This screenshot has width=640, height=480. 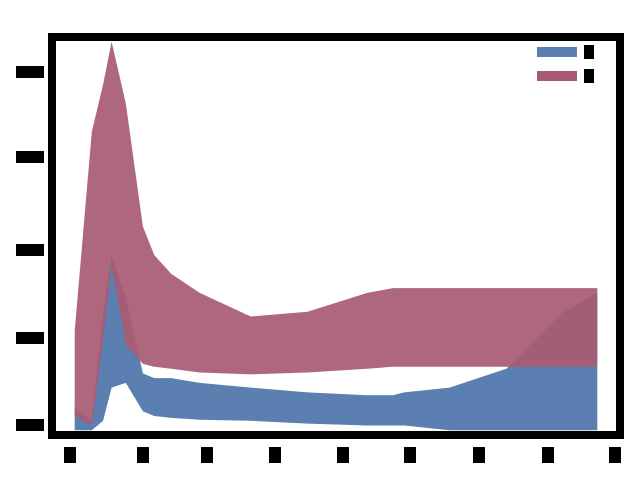 What do you see at coordinates (565, 64) in the screenshot?
I see `legend` at bounding box center [565, 64].